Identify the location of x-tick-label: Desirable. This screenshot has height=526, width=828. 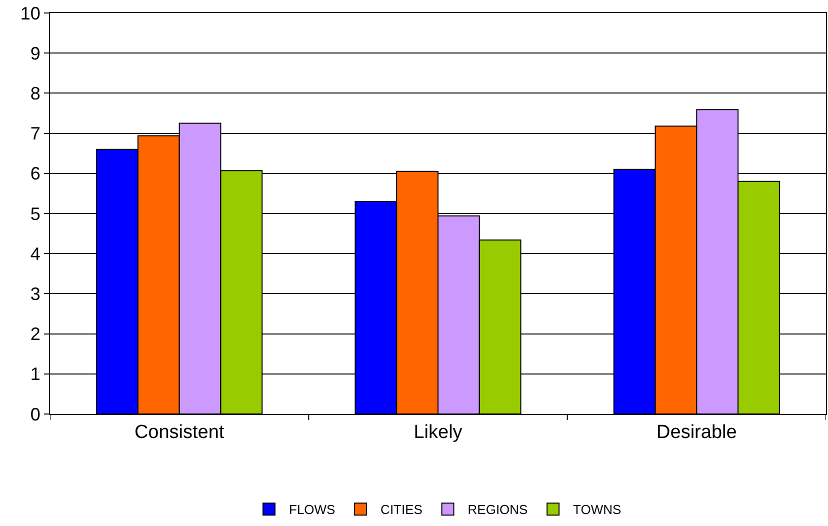
(696, 432).